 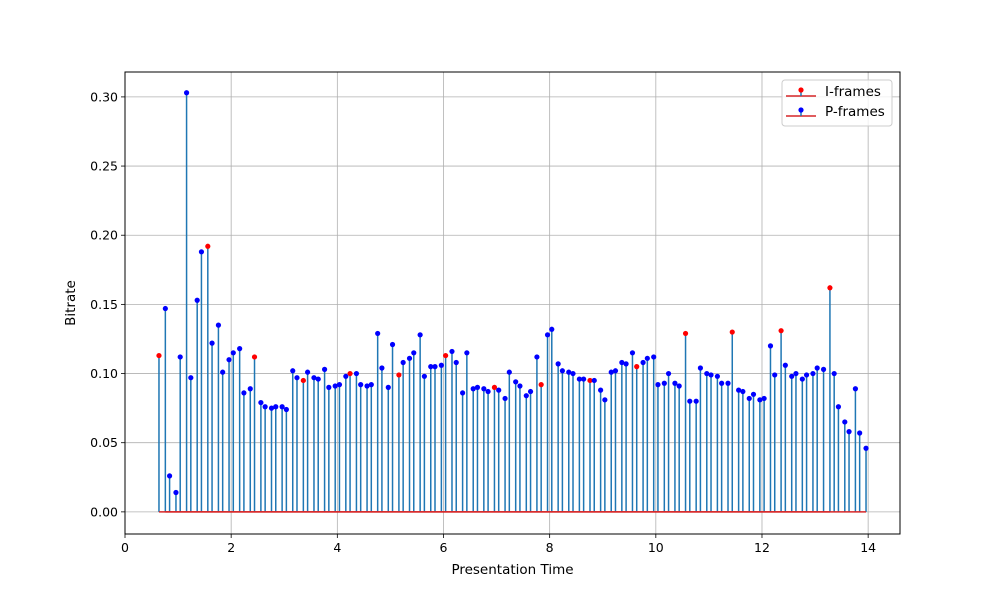 I want to click on y-tick-label: 0.05, so click(x=104, y=442).